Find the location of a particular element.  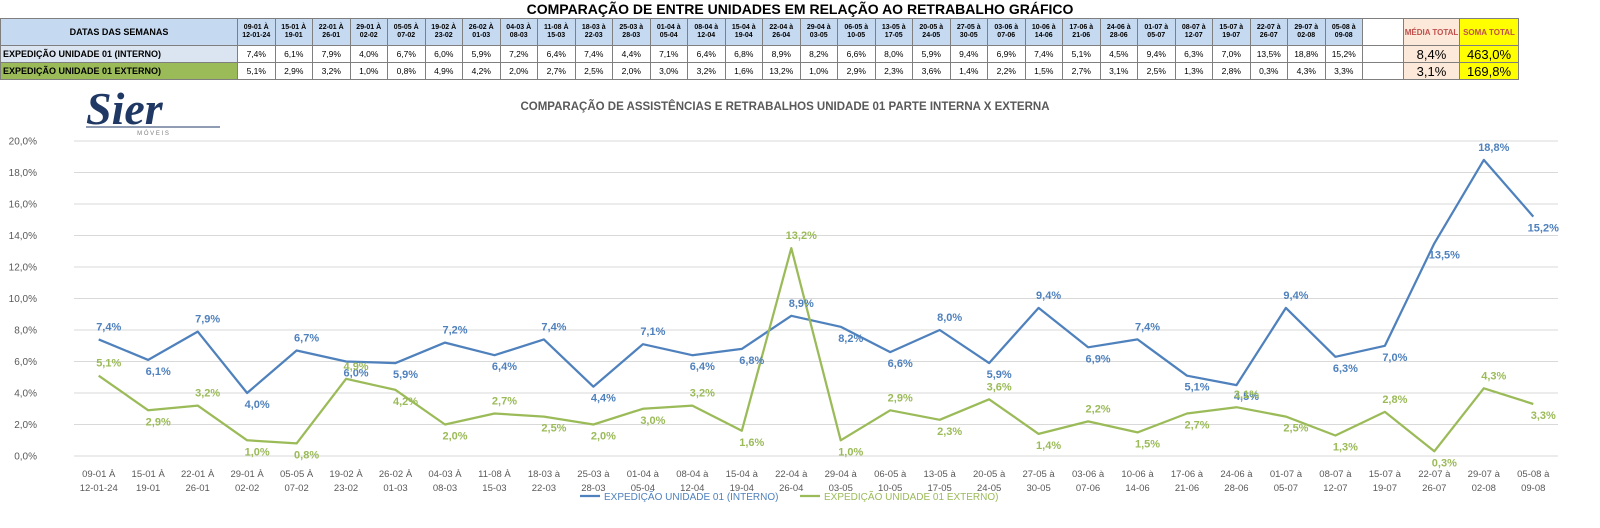

x-tick-label: 18-03 à is located at coordinates (544, 474).